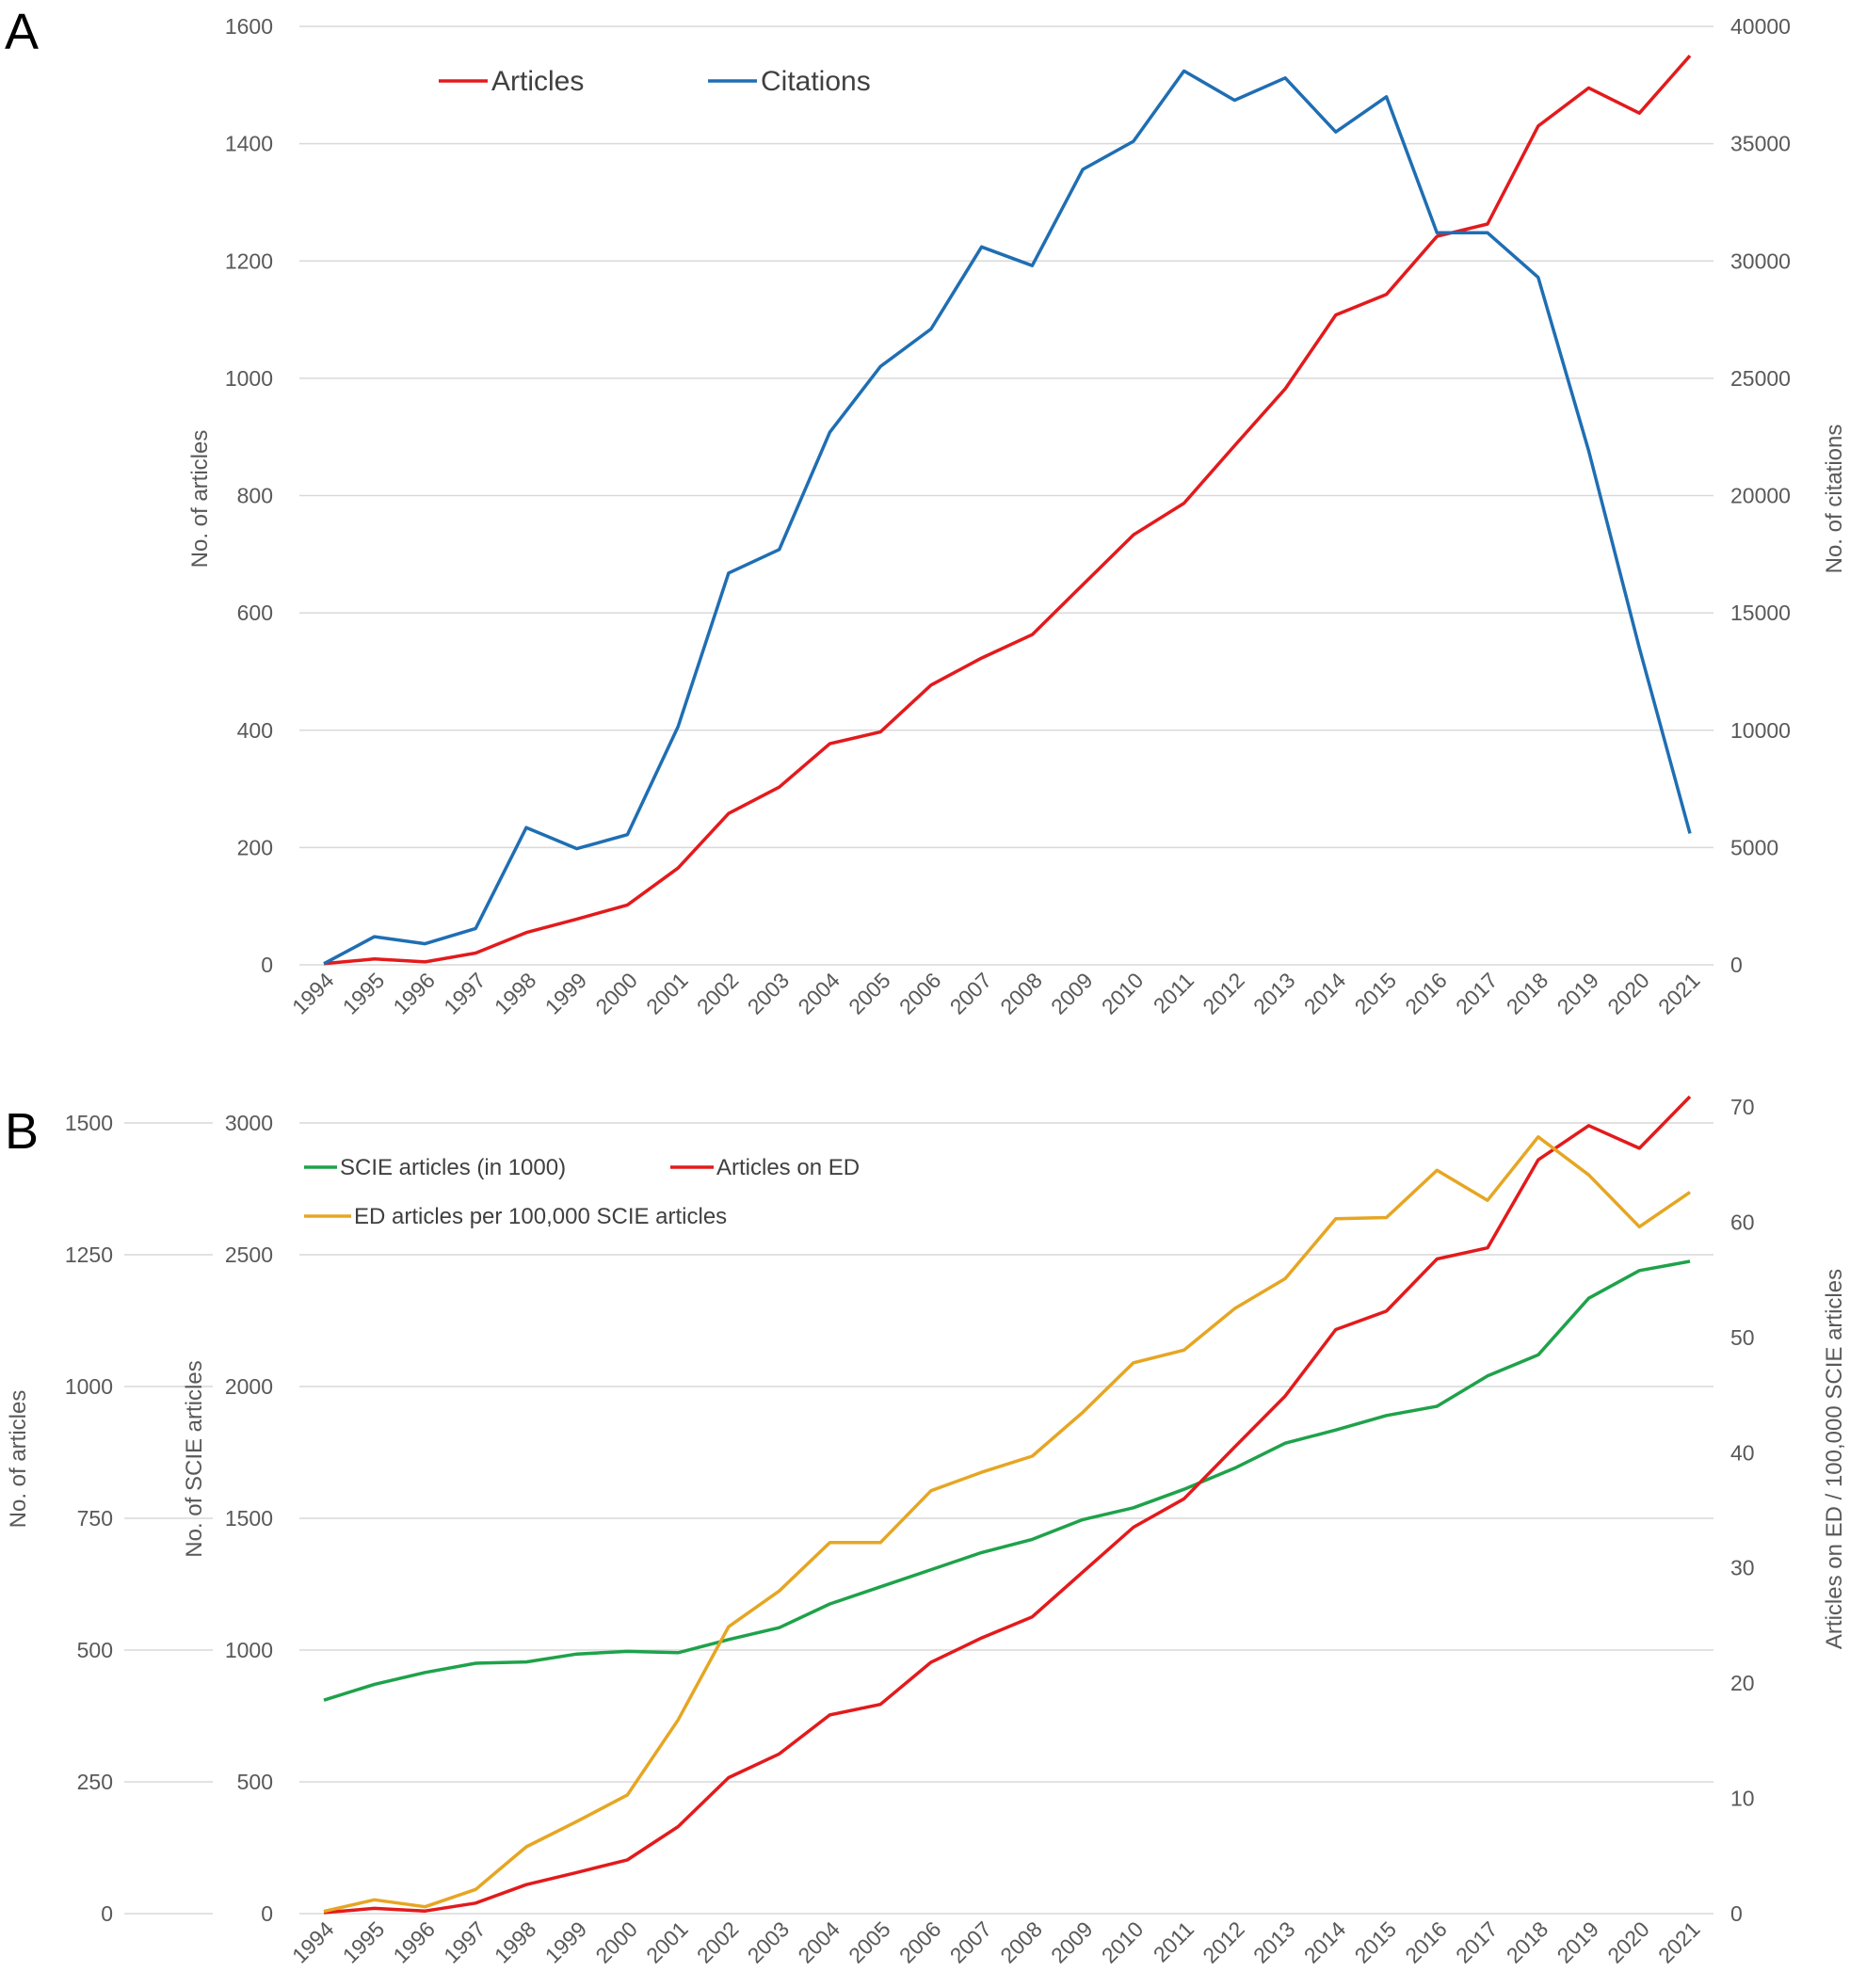 The image size is (1850, 1988). What do you see at coordinates (255, 731) in the screenshot?
I see `left-tick-label-400: 400` at bounding box center [255, 731].